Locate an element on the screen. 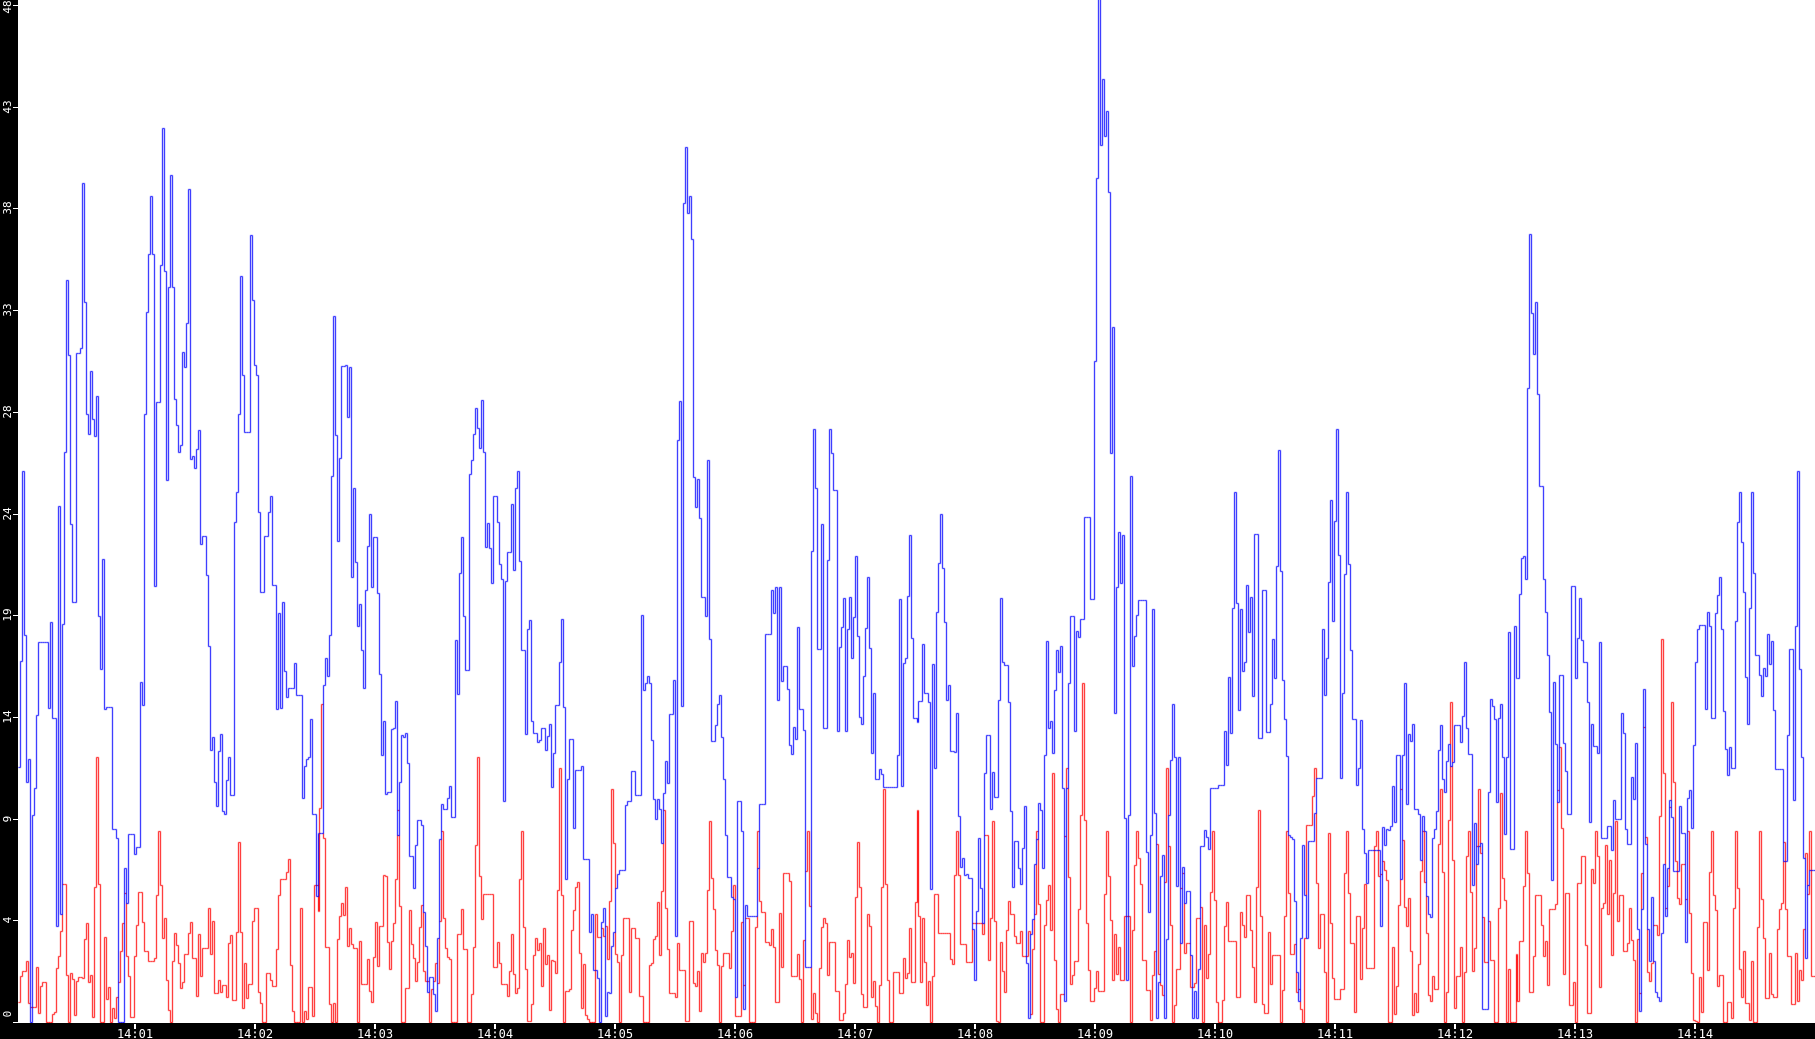 The image size is (1815, 1039). y-tick-label: 48 is located at coordinates (7, 7).